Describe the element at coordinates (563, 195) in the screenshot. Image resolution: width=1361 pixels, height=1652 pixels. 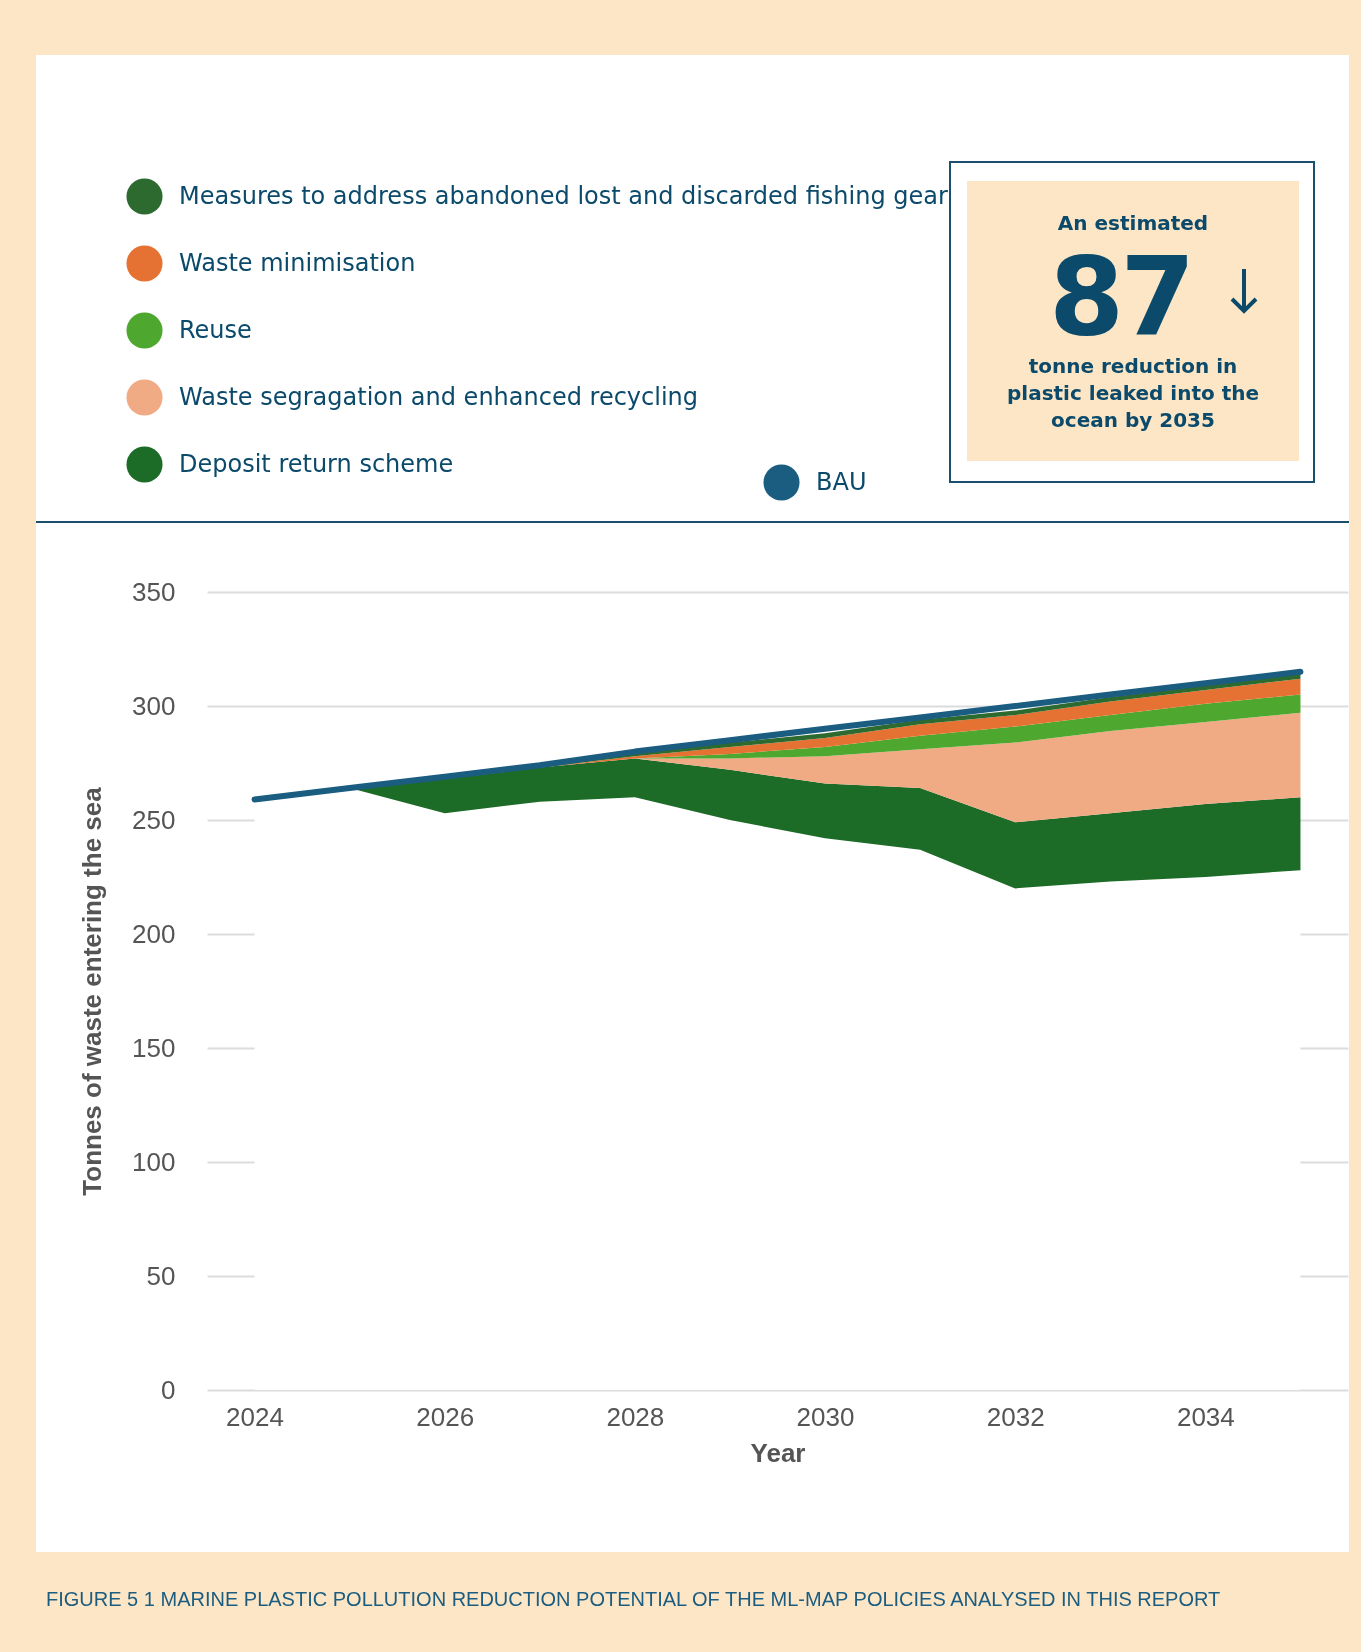
I see `legend-label: Measures to address abandoned lost and discarded fishing gear` at that location.